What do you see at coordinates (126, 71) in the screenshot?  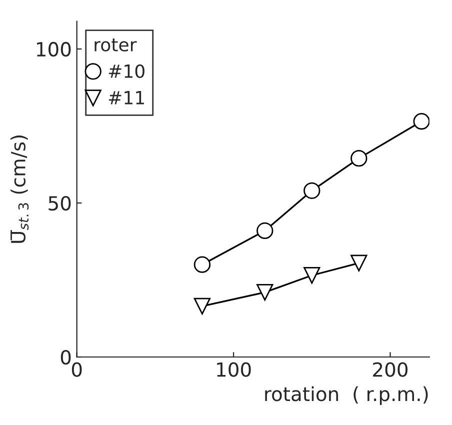 I see `legend-label: #10` at bounding box center [126, 71].